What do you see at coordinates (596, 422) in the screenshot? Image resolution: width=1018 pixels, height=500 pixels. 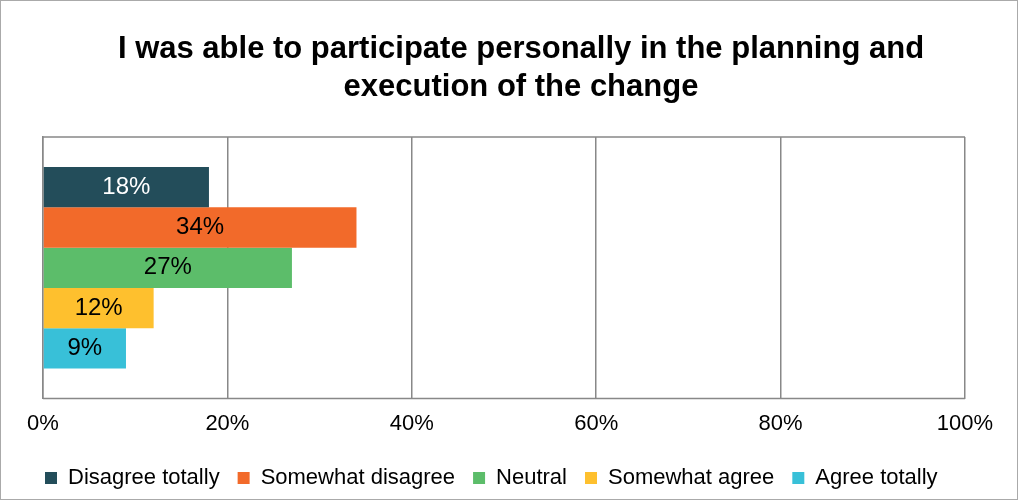 I see `x-tick-label: 60%` at bounding box center [596, 422].